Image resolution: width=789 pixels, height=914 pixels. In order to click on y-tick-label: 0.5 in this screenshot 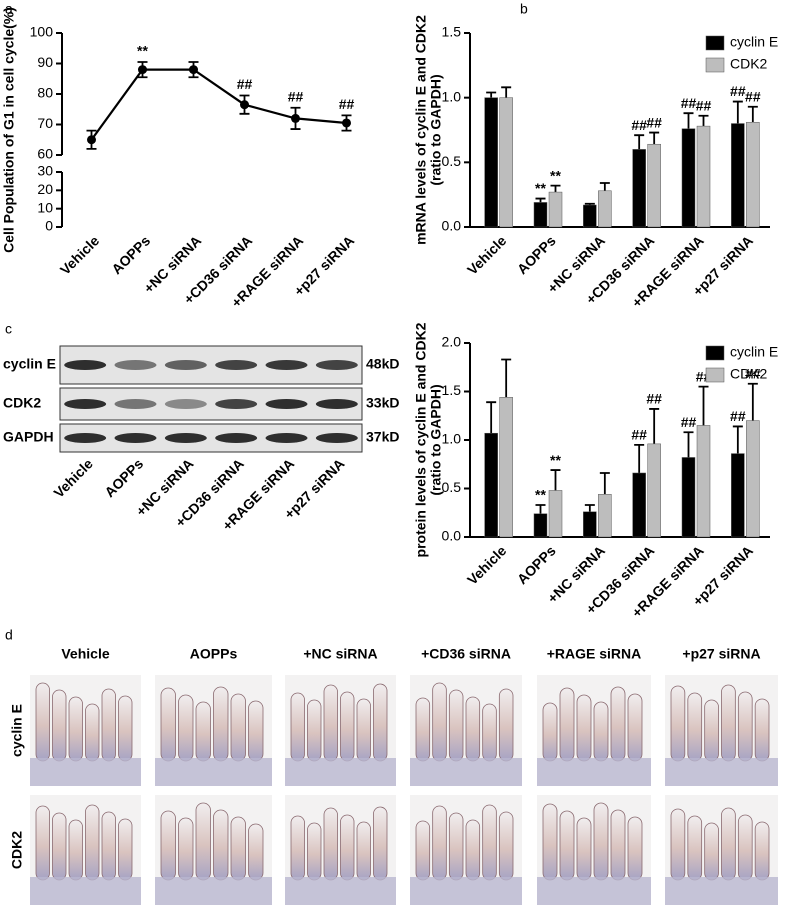, I will do `click(452, 487)`.